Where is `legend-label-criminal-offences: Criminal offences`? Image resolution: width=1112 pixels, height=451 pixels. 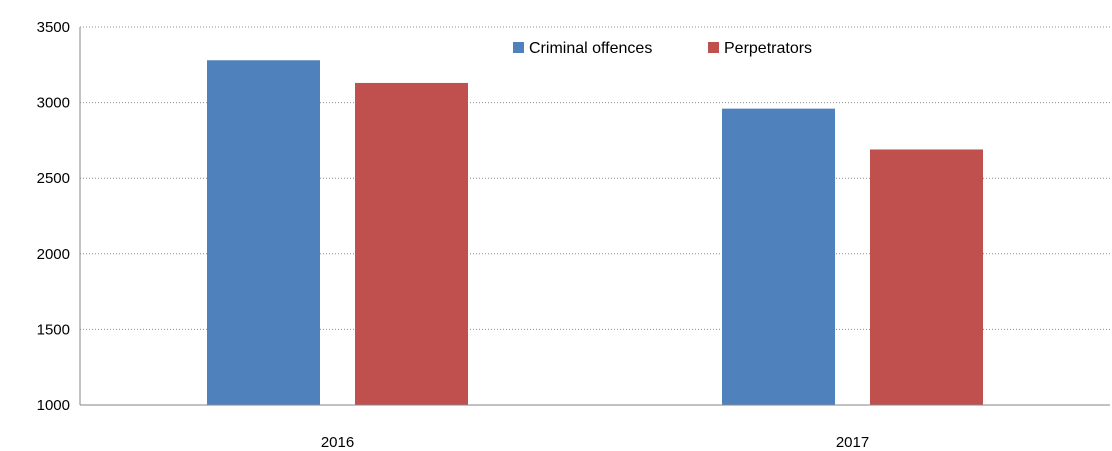
legend-label-criminal-offences: Criminal offences is located at coordinates (590, 48).